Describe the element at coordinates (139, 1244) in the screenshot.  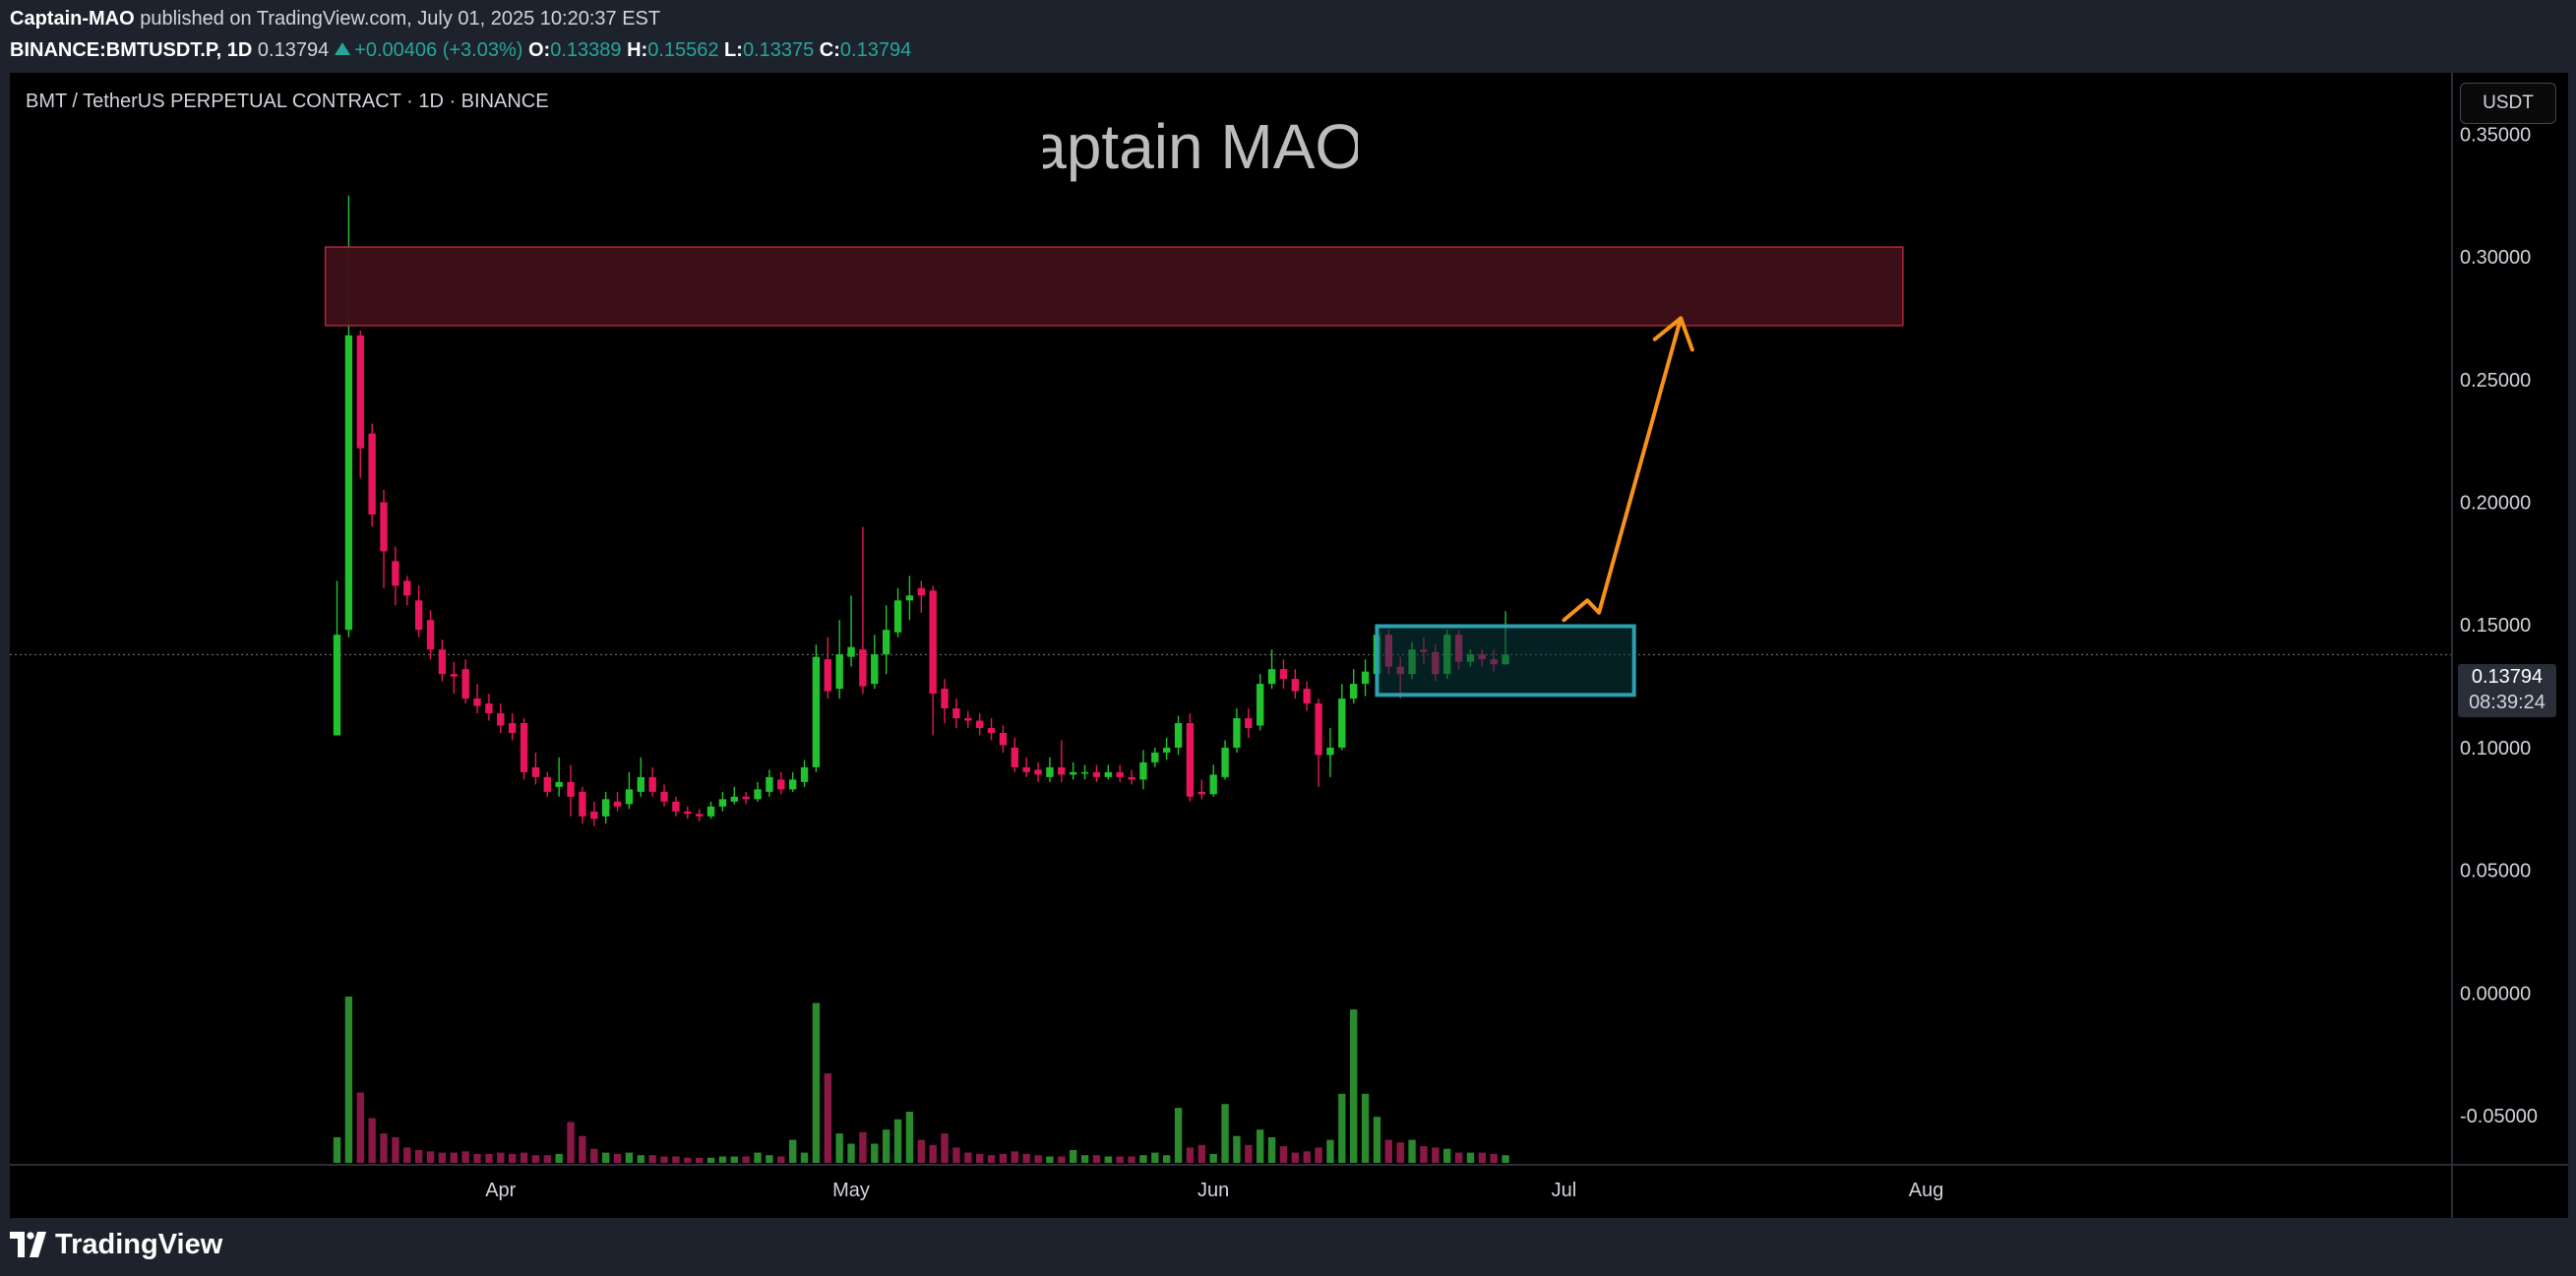
I see `tradingview-brand: TradingView` at that location.